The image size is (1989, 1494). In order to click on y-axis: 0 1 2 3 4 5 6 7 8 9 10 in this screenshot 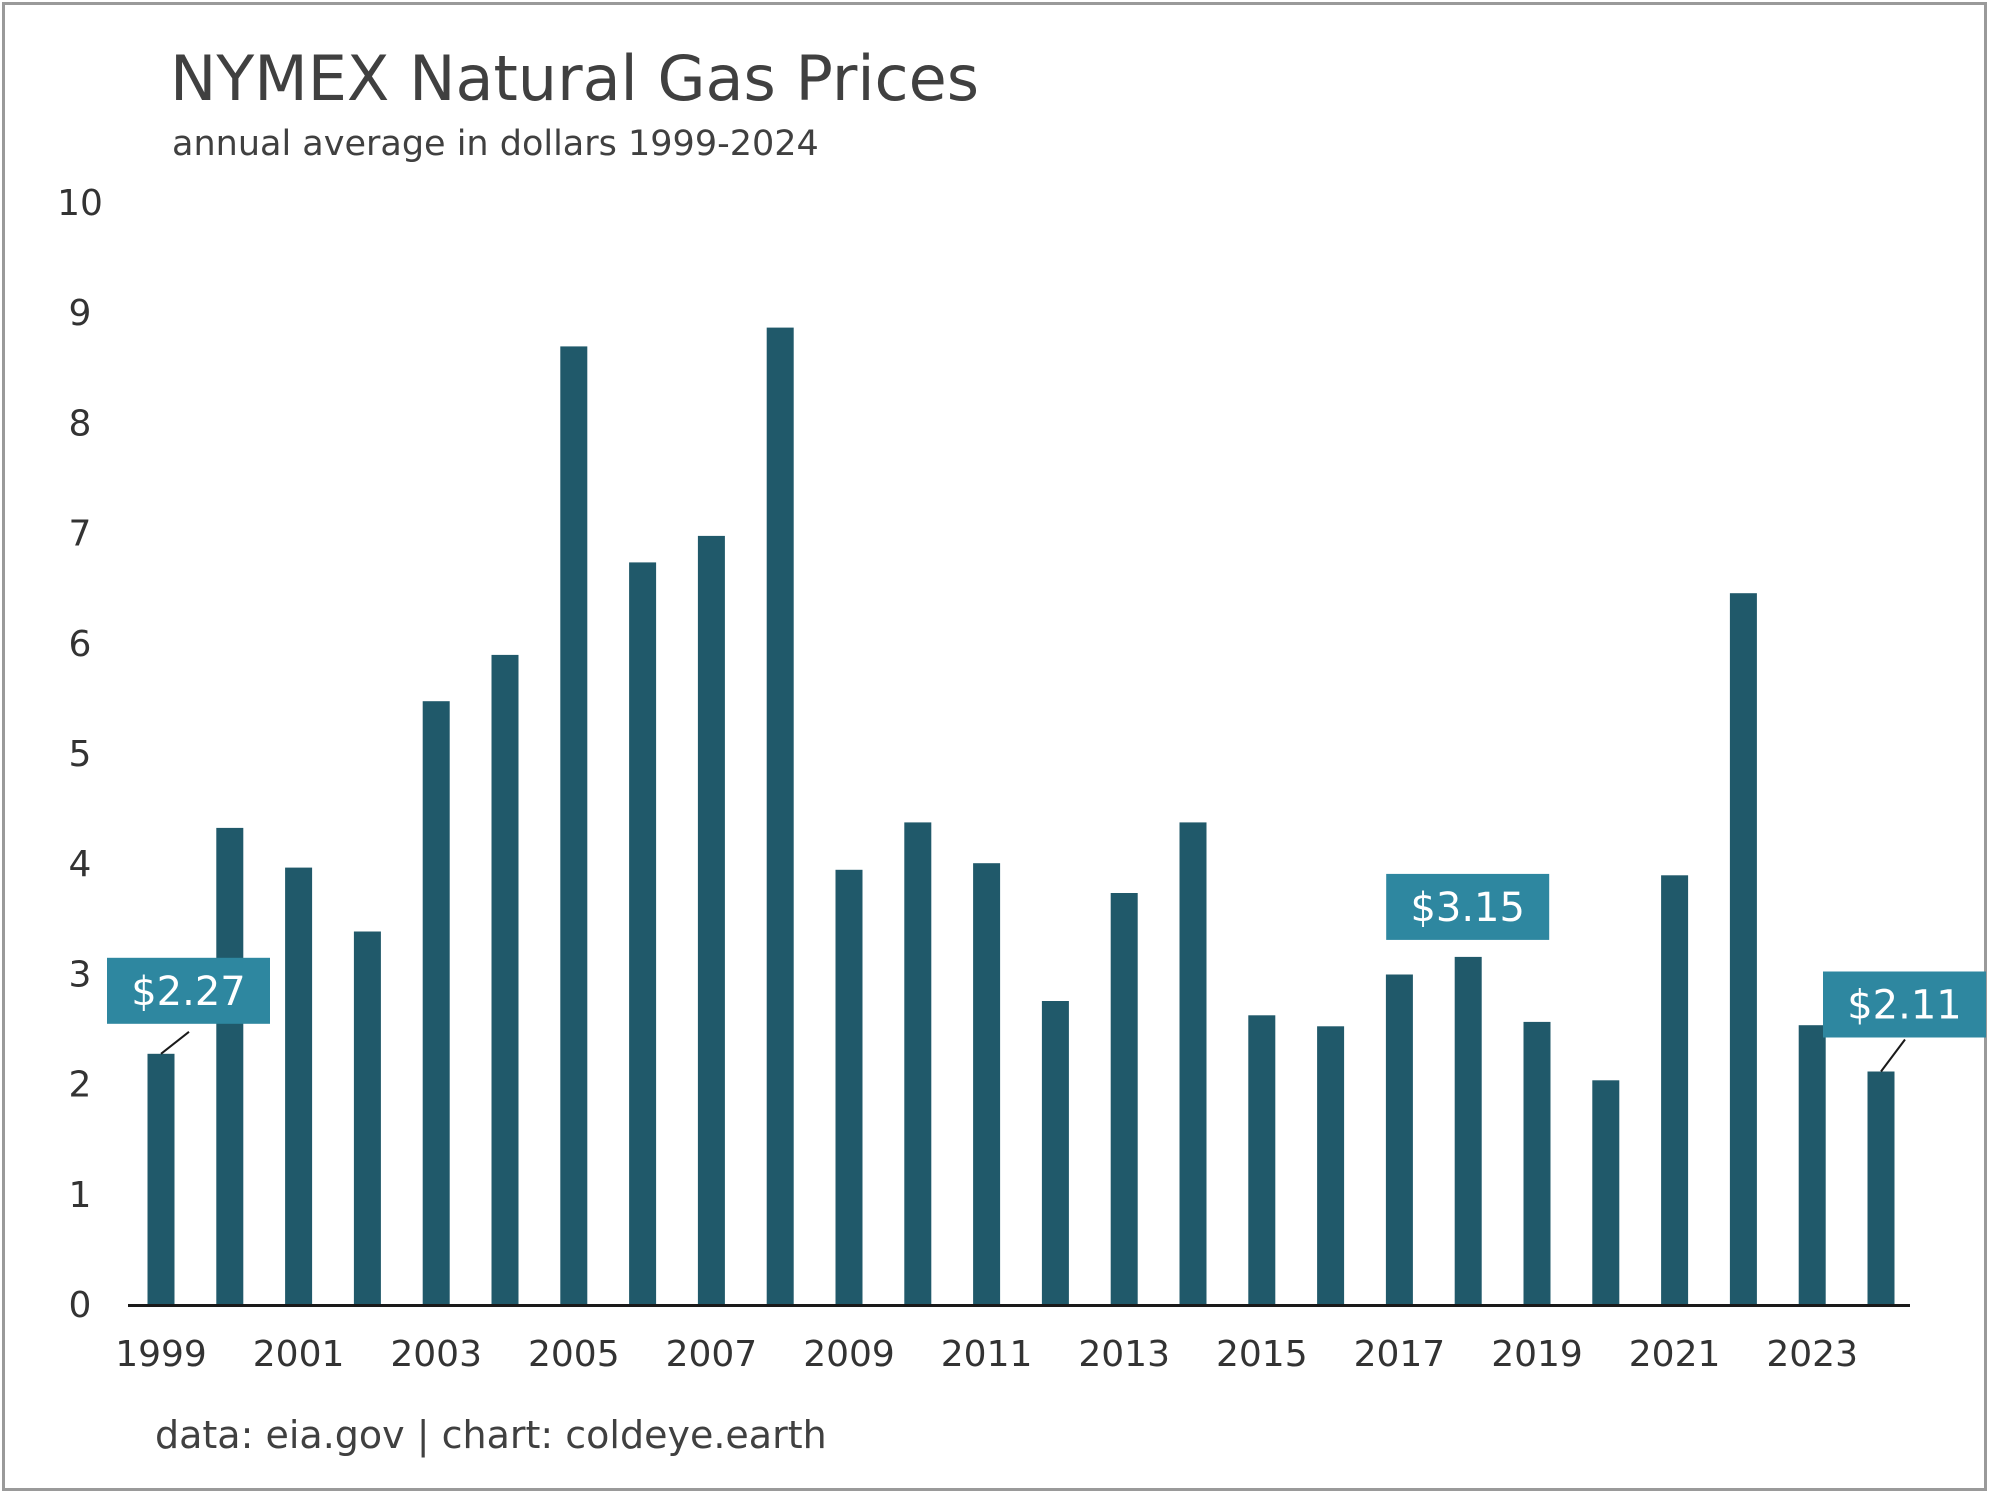, I will do `click(80, 754)`.